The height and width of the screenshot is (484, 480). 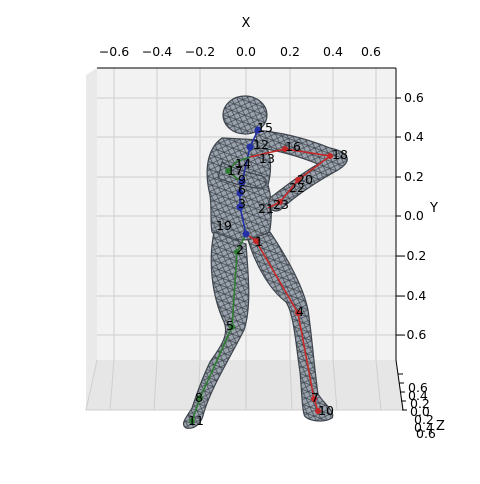 I want to click on joint-label: 2, so click(x=240, y=249).